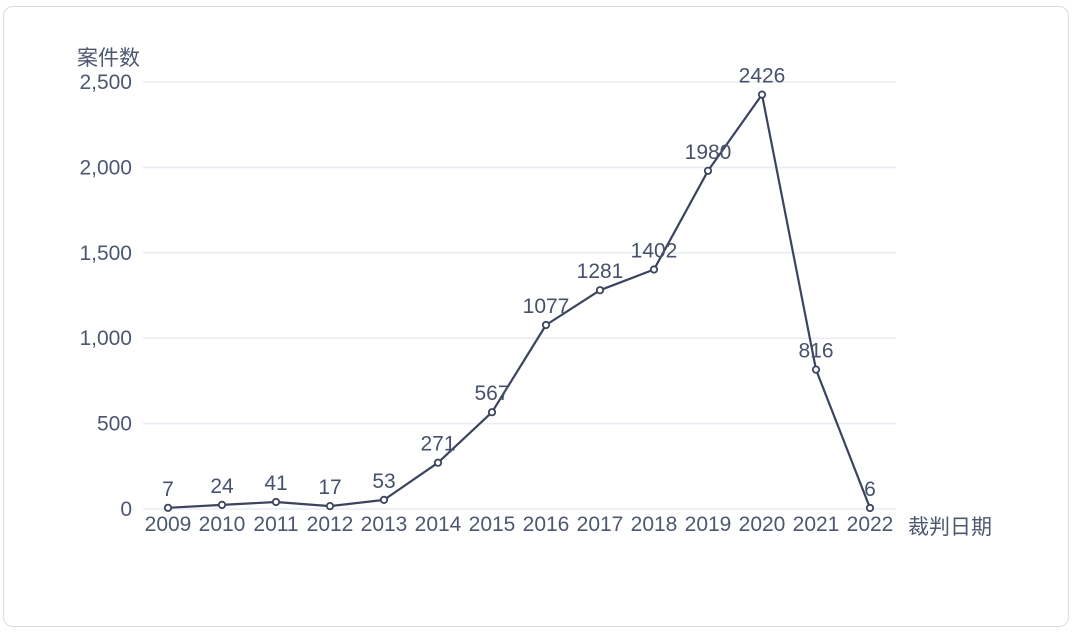 Image resolution: width=1080 pixels, height=633 pixels. What do you see at coordinates (815, 351) in the screenshot?
I see `data-point-label: 816` at bounding box center [815, 351].